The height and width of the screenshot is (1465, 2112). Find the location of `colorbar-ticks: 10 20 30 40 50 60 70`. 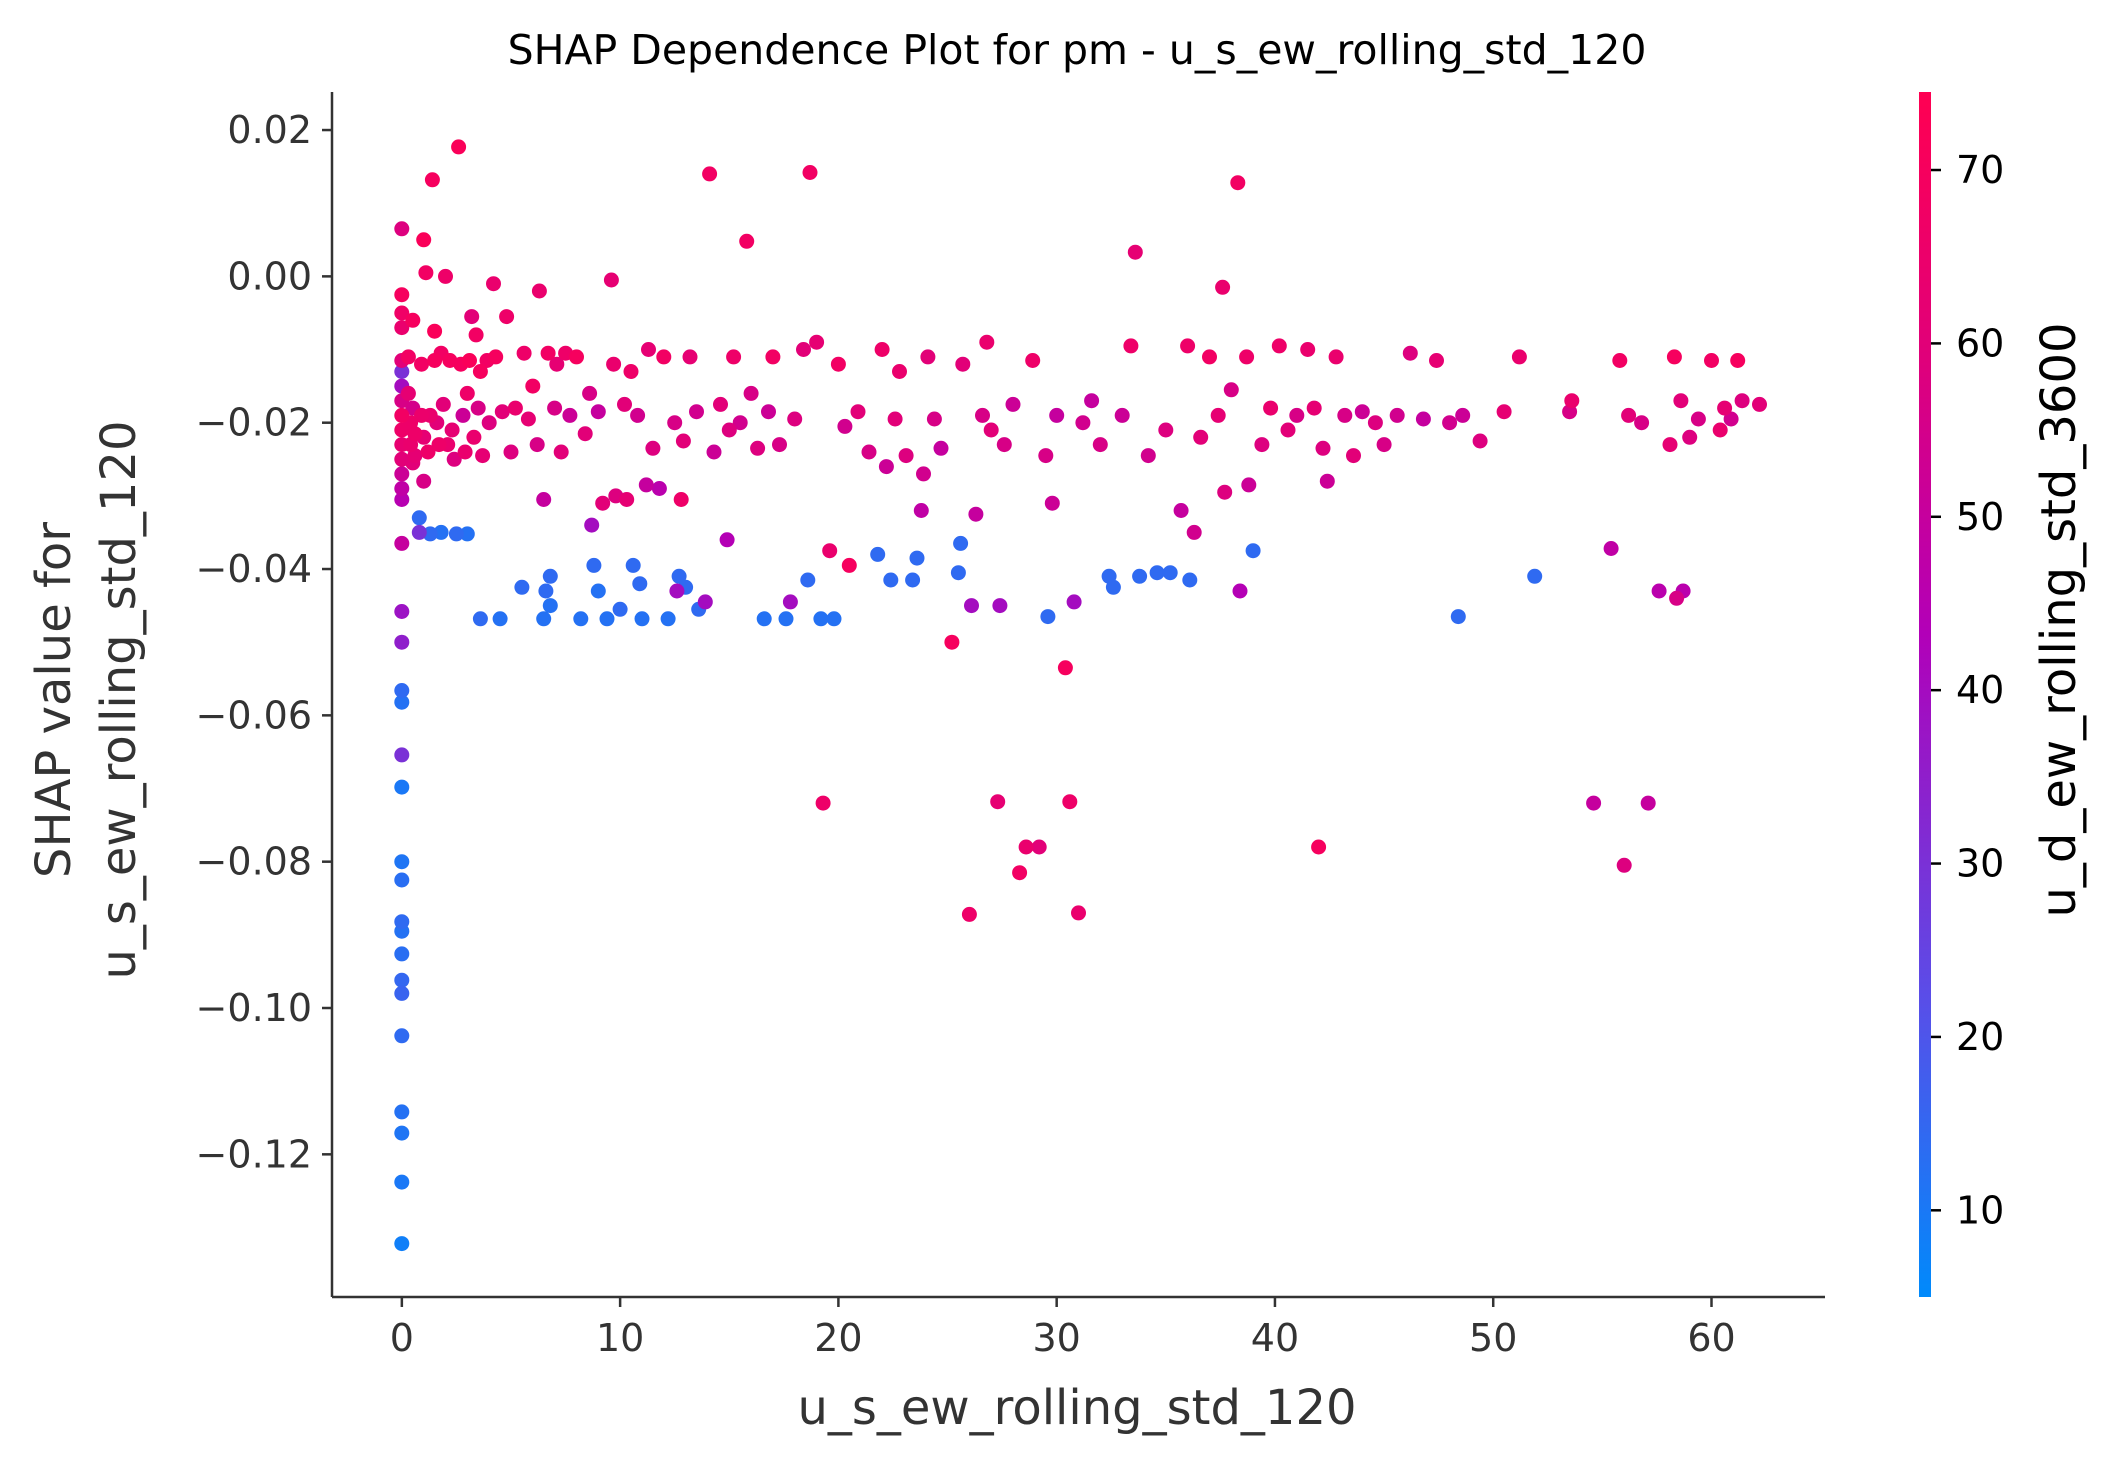

colorbar-ticks: 10 20 30 40 50 60 70 is located at coordinates (1967, 690).